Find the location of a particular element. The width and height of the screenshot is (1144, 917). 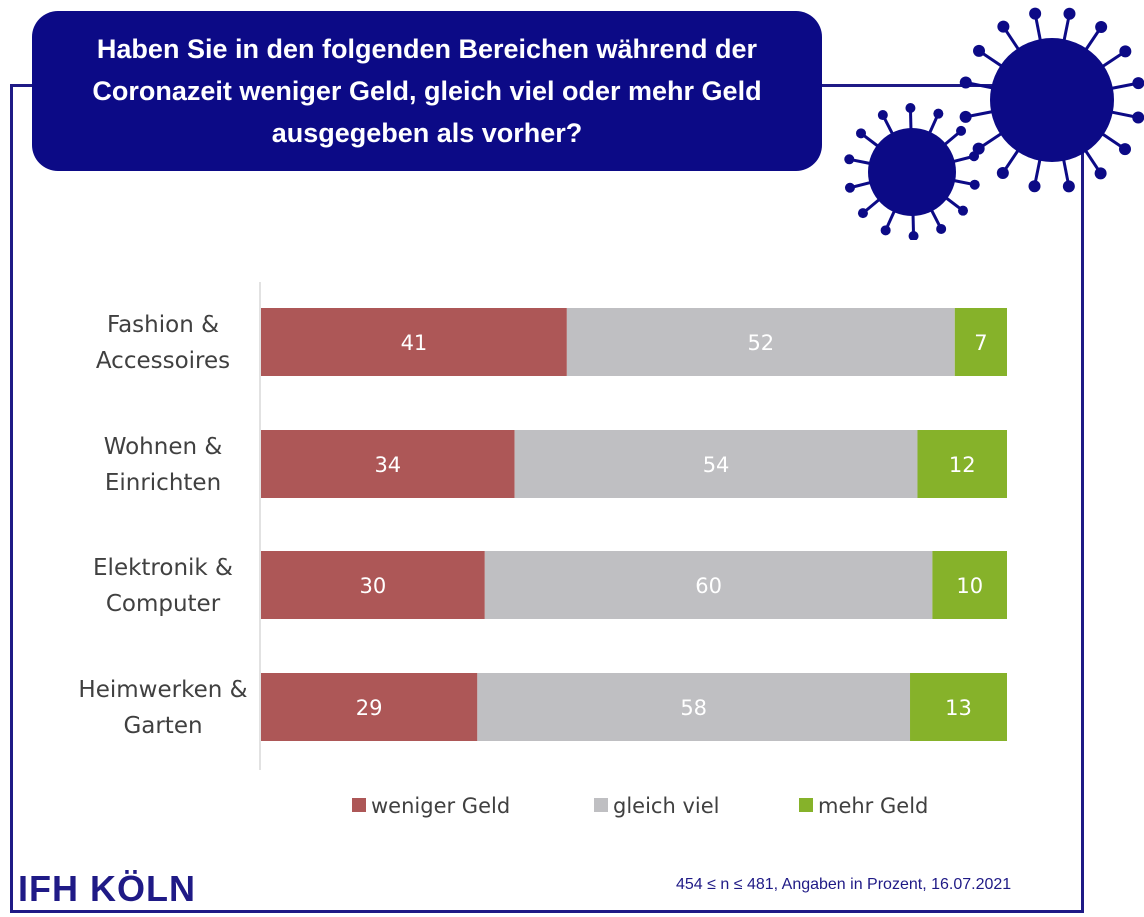

legend: weniger Geld gleich viel mehr Geld is located at coordinates (640, 806).